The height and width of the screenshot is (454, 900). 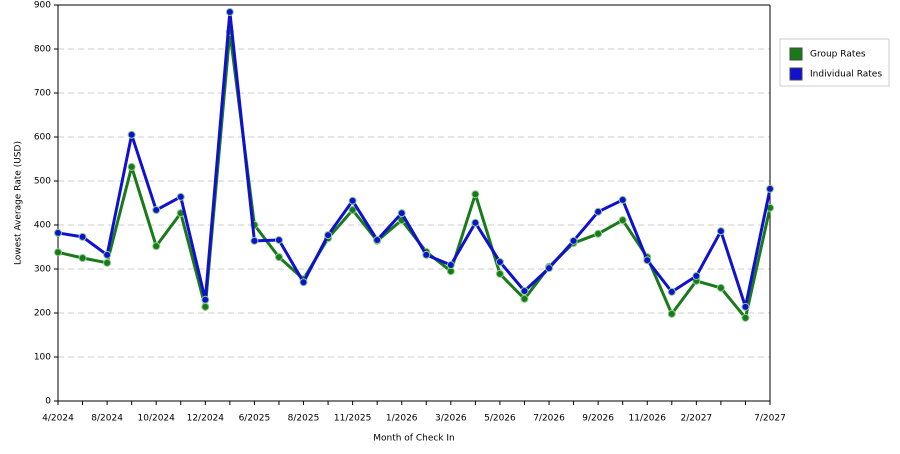 What do you see at coordinates (255, 419) in the screenshot?
I see `x-tick-label: 6/2025` at bounding box center [255, 419].